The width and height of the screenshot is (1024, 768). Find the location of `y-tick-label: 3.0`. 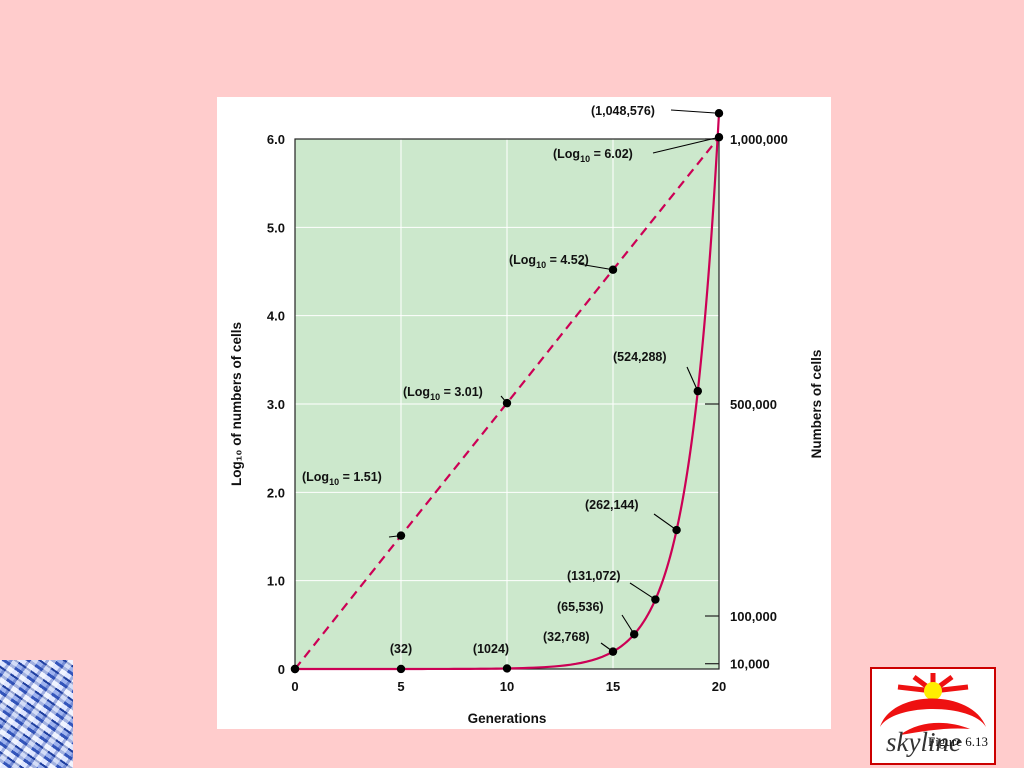

y-tick-label: 3.0 is located at coordinates (276, 404).